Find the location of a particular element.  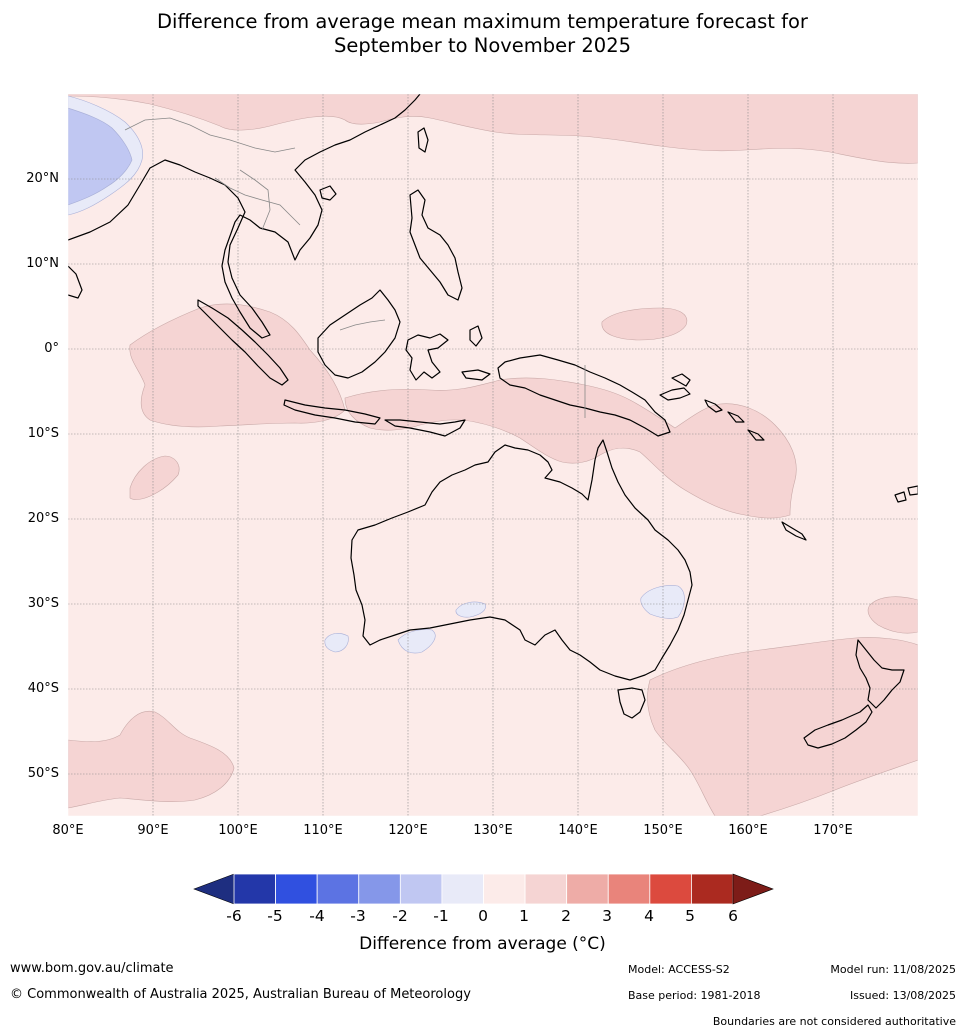

colorbar is located at coordinates (483, 889).